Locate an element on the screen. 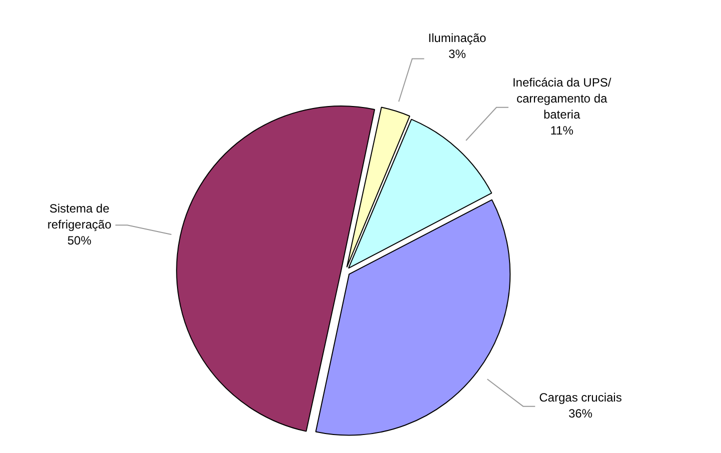 The image size is (721, 453). data-label: 11% is located at coordinates (562, 131).